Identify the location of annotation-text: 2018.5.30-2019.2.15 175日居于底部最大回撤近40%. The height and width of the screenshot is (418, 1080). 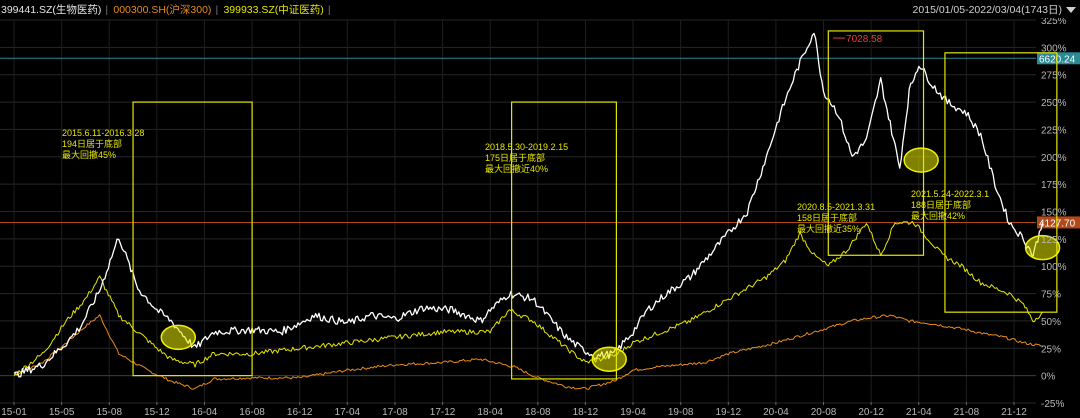
(526, 158).